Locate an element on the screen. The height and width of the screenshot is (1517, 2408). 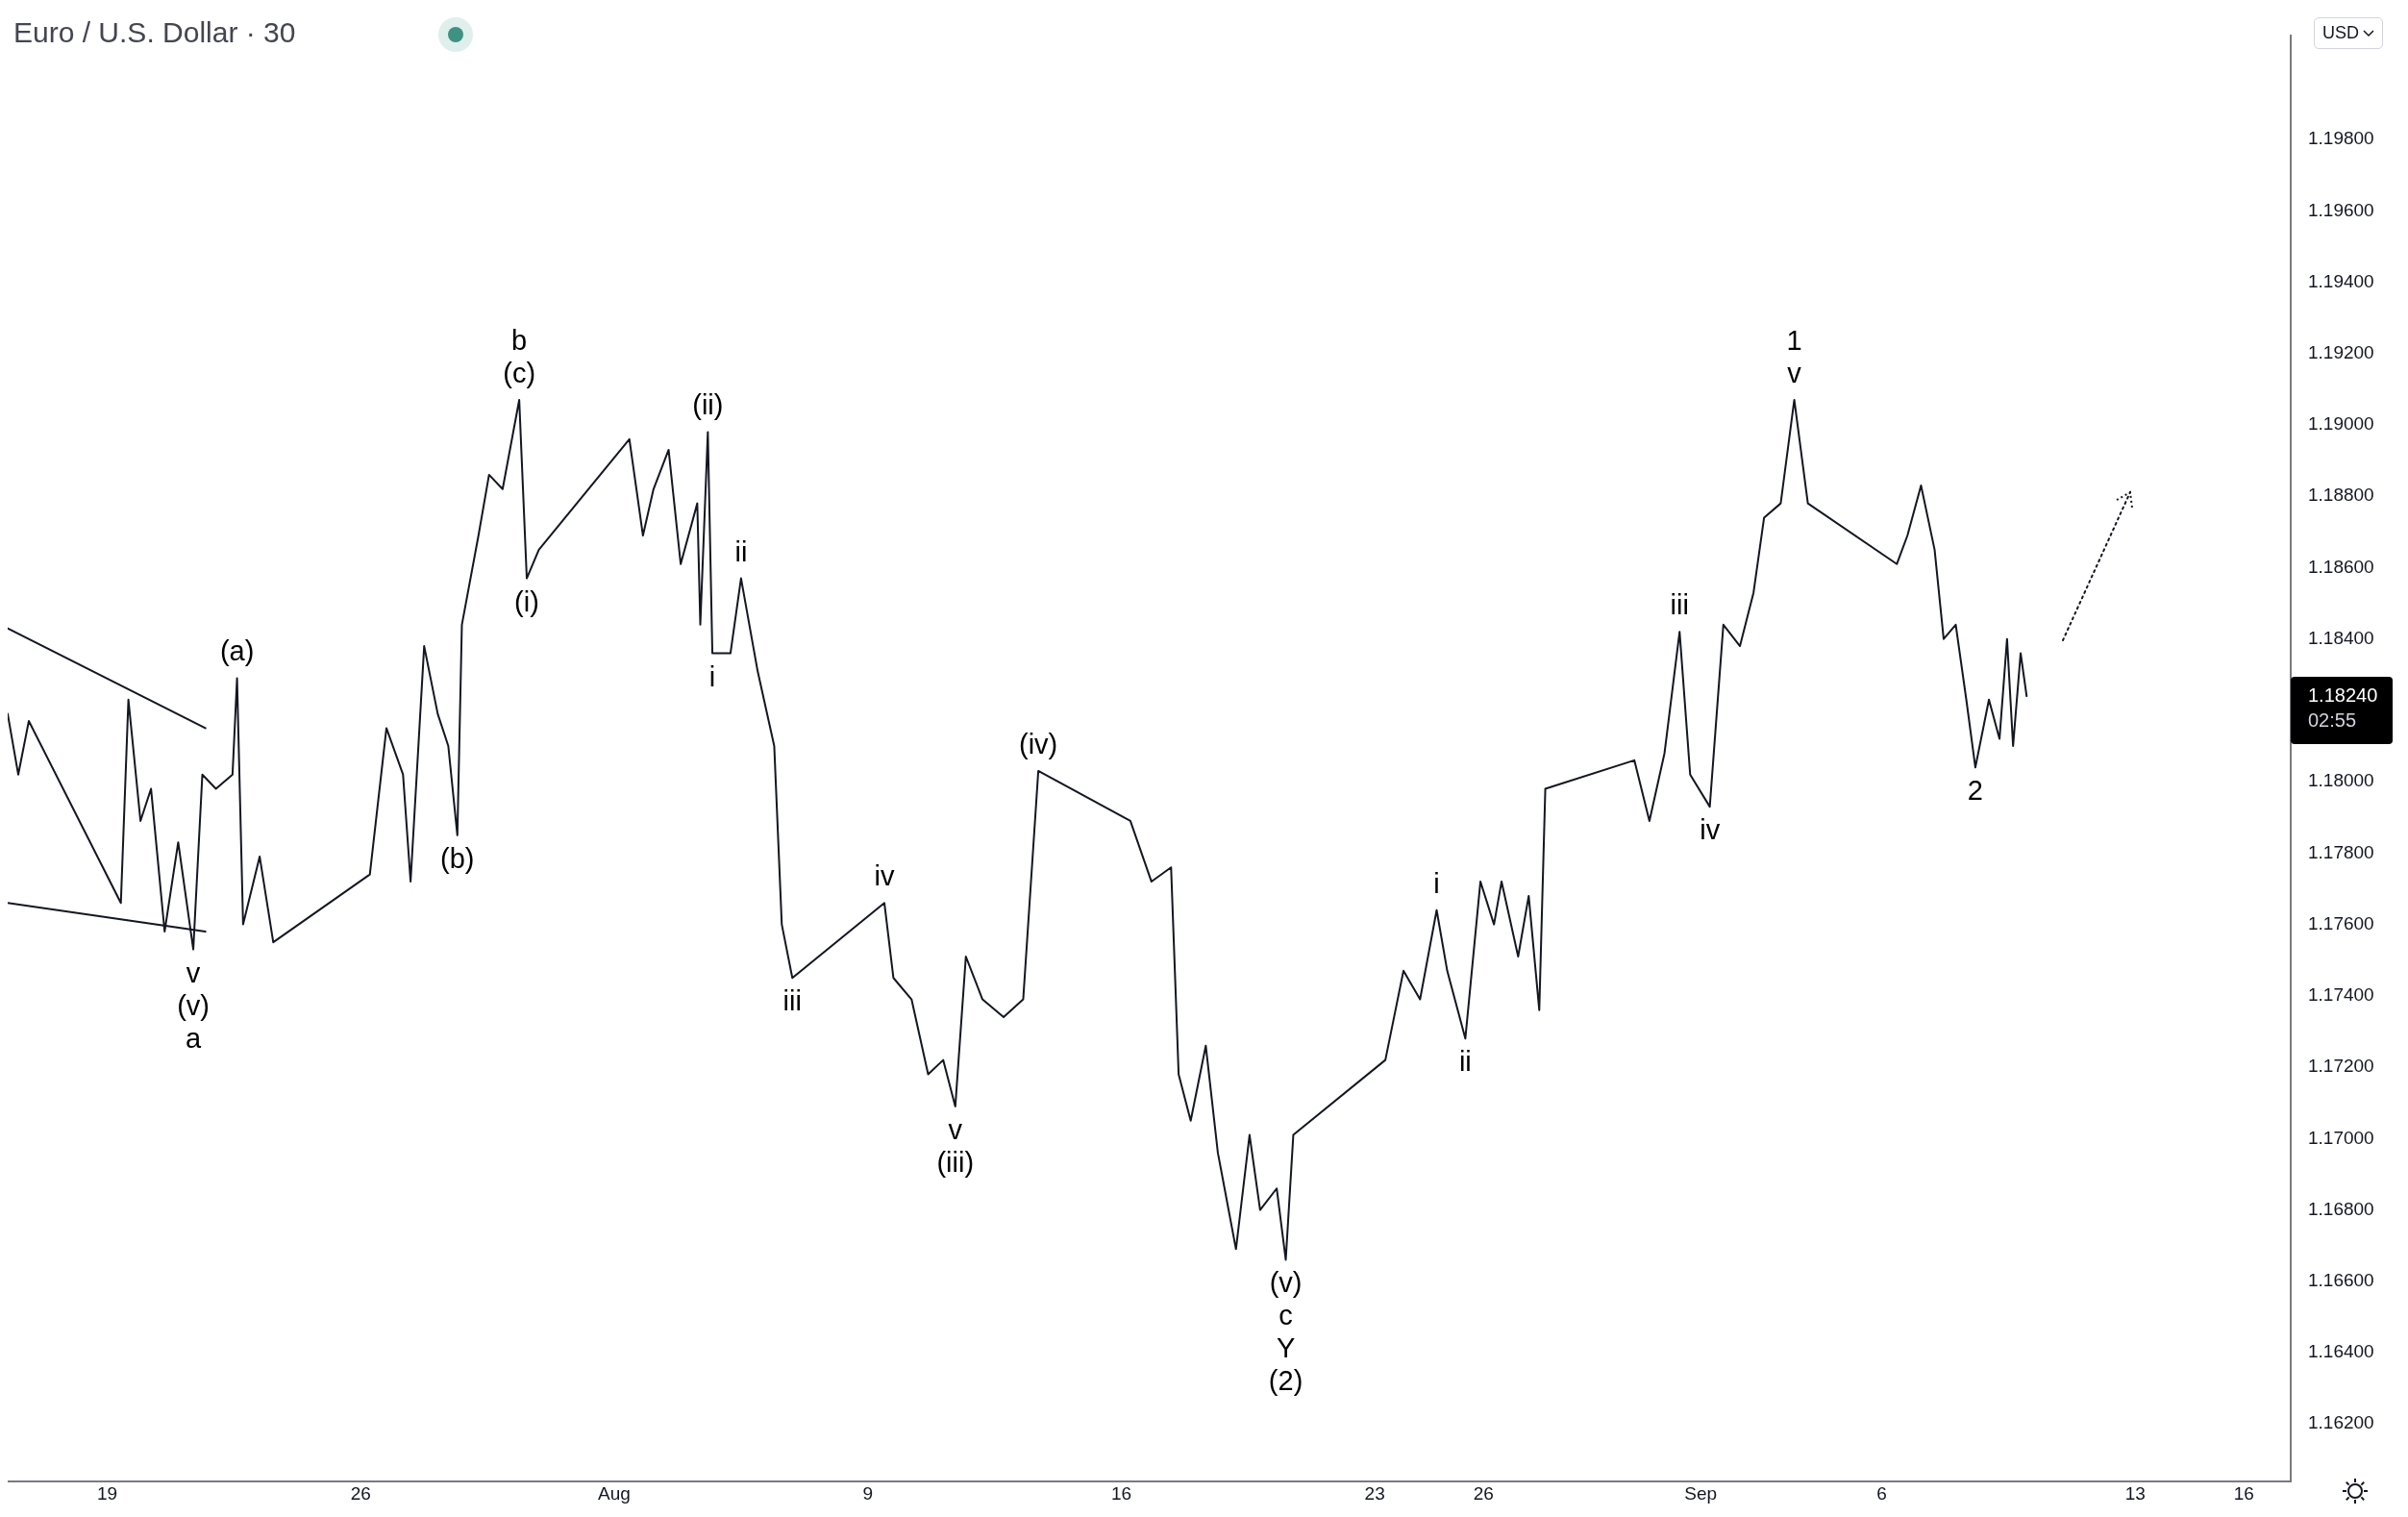
y-tick-label: 1.19600 is located at coordinates (2341, 209).